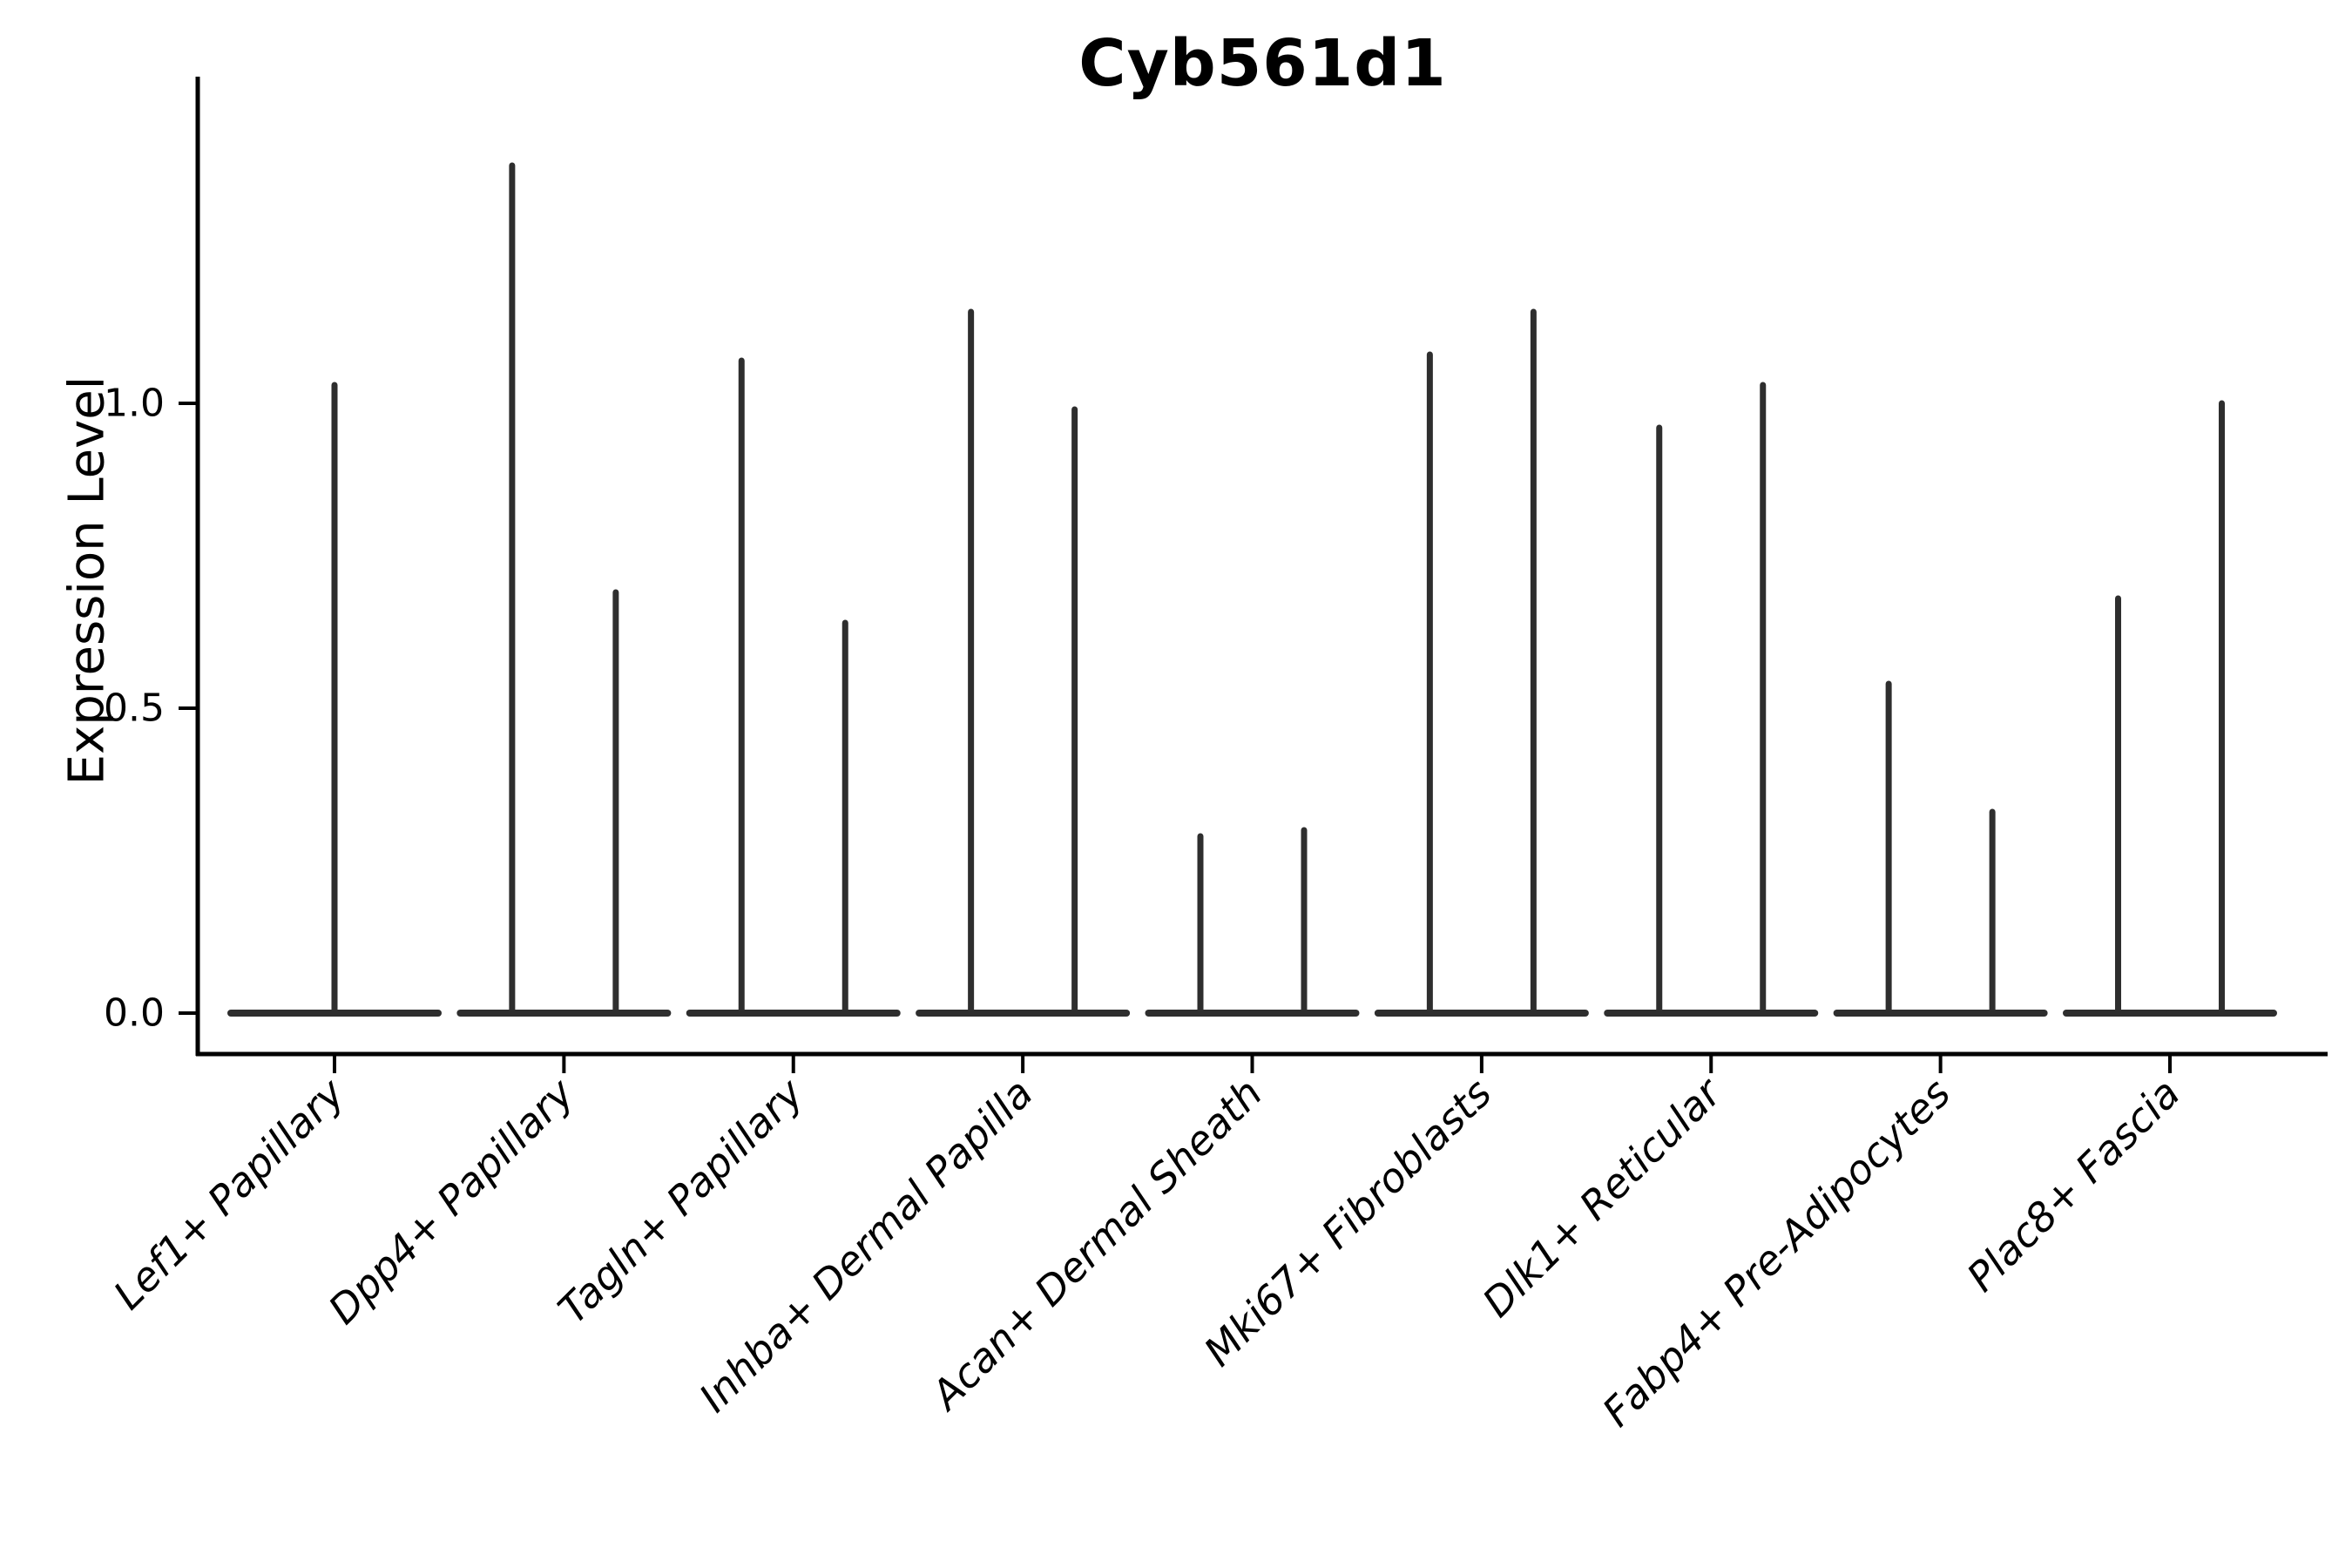 Image resolution: width=2352 pixels, height=1568 pixels. I want to click on x-tick-label-1: Dpp4+ Papillary, so click(451, 1201).